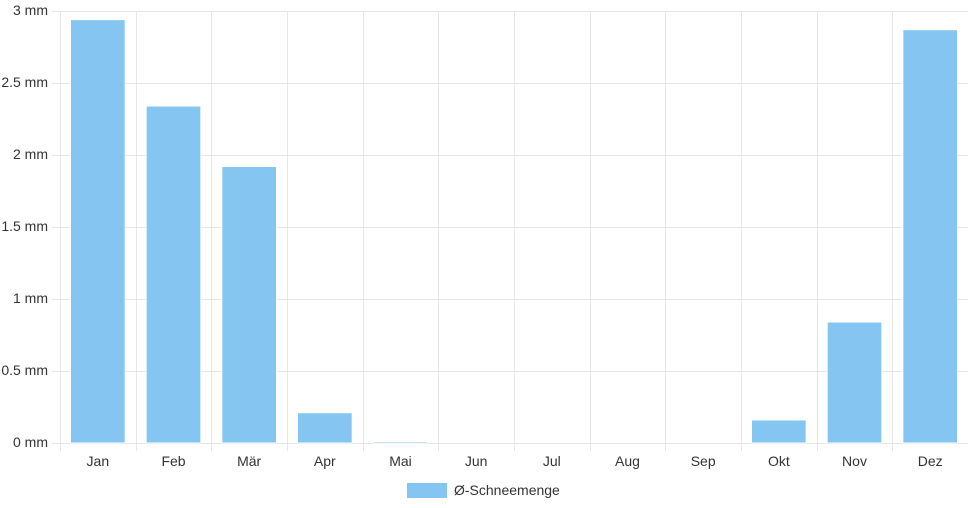  Describe the element at coordinates (98, 461) in the screenshot. I see `x-tick-label: Jan` at that location.